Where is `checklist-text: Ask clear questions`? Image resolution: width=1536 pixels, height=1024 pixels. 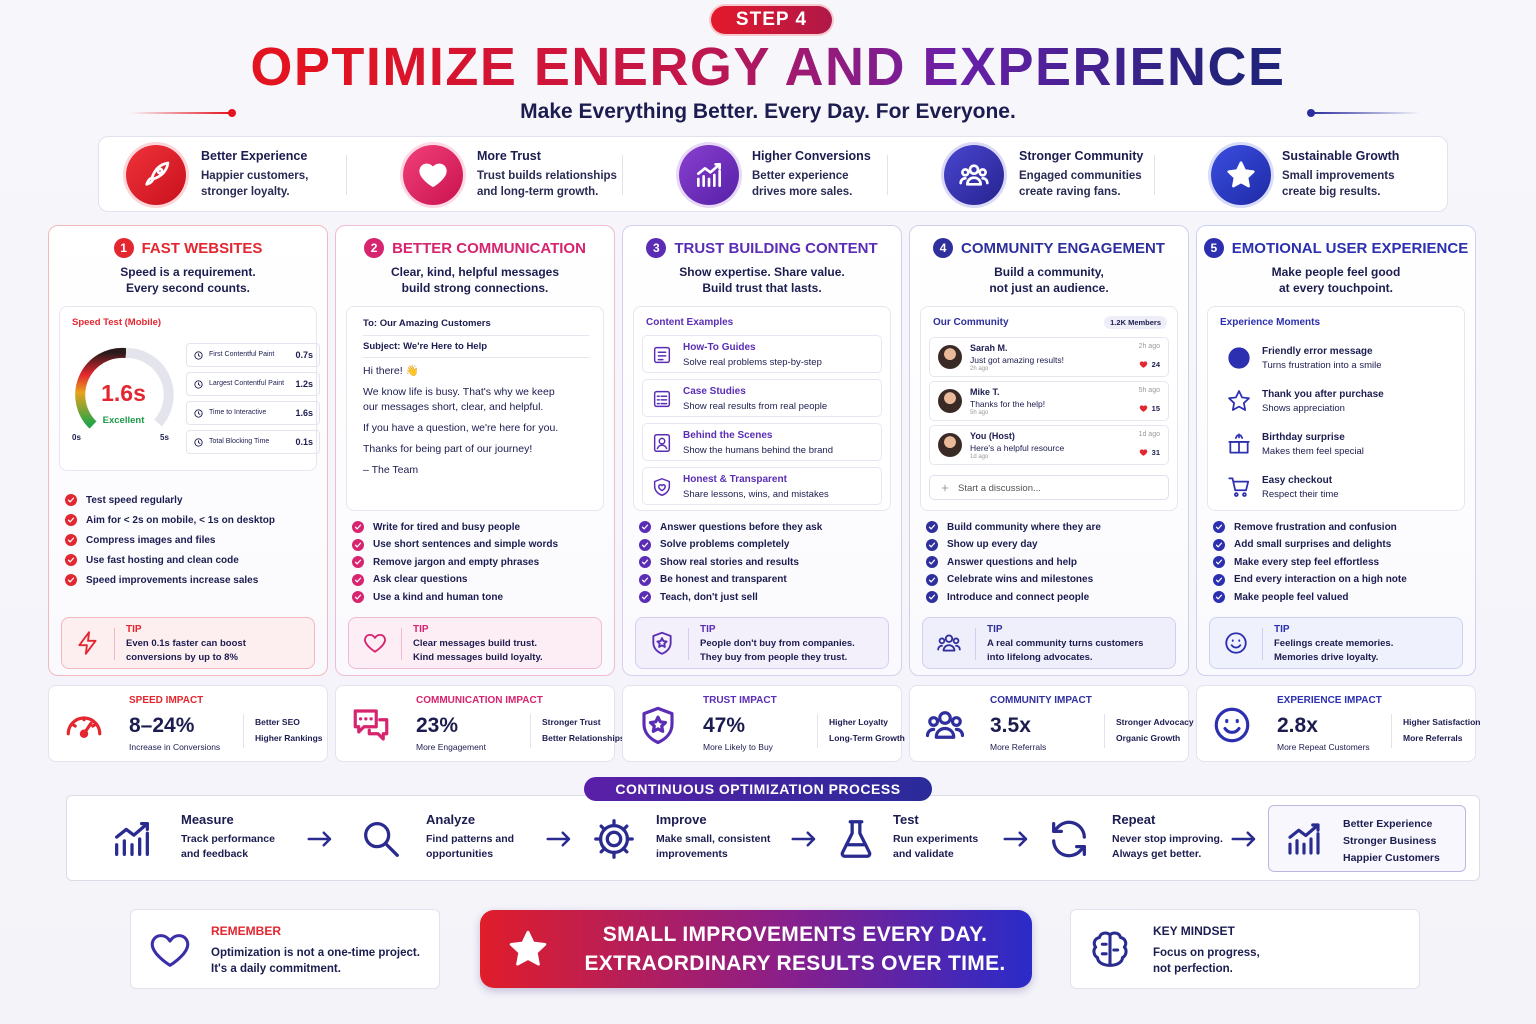 checklist-text: Ask clear questions is located at coordinates (420, 579).